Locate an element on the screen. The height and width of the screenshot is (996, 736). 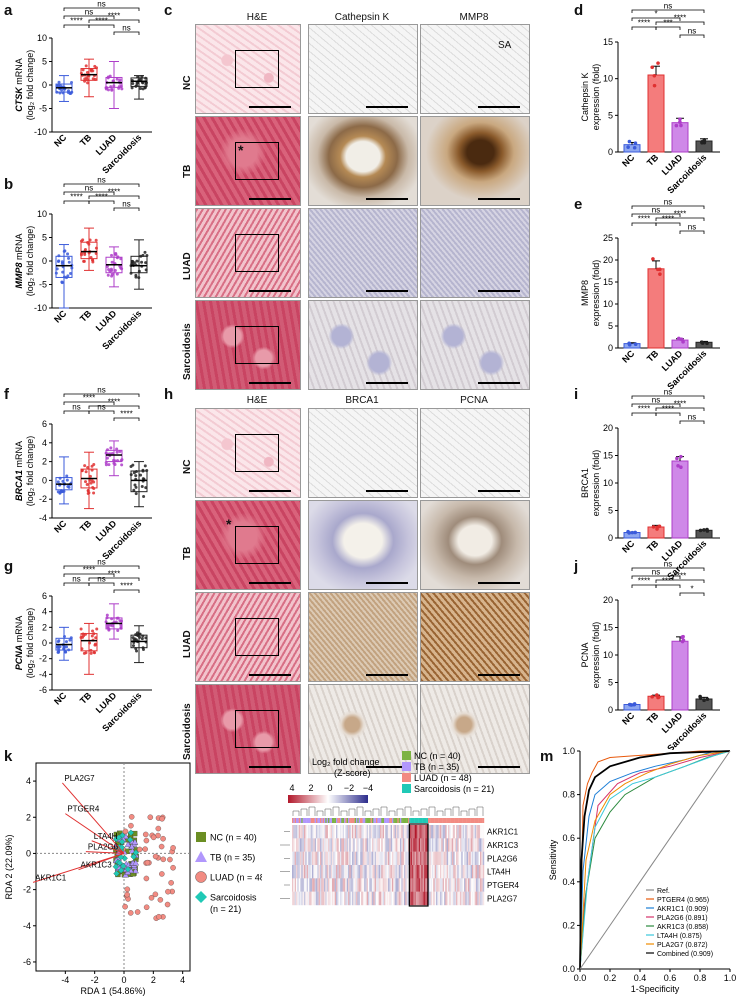
j-ylabel-line1: PCNA is located at coordinates (585, 654).